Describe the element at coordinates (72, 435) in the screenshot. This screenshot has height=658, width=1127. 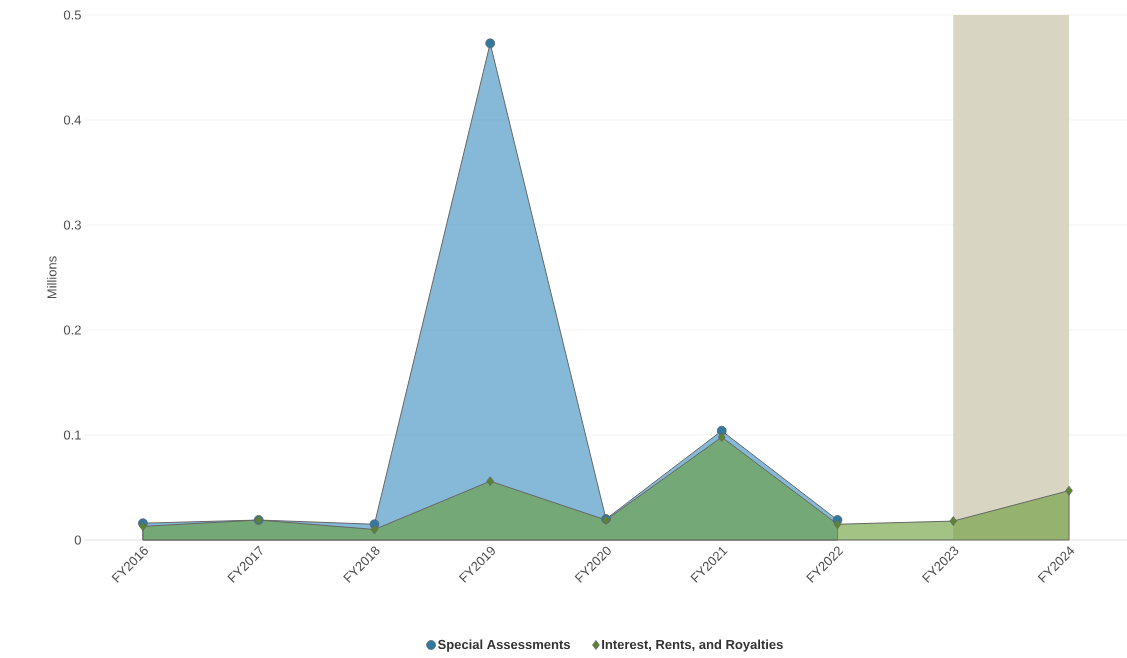
I see `y-tick-label: 0.1` at that location.